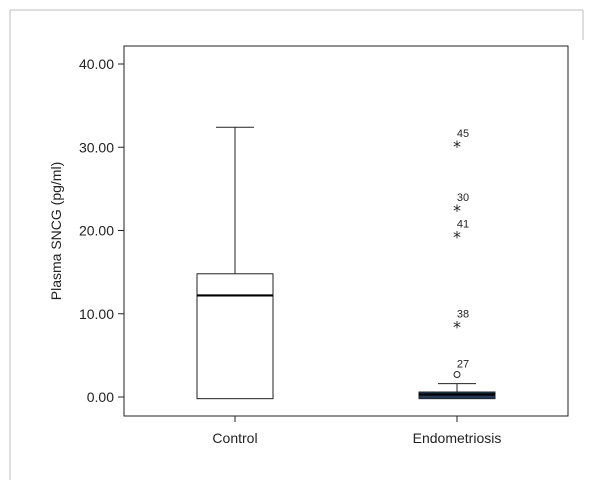 The image size is (593, 484). What do you see at coordinates (356, 431) in the screenshot?
I see `x-axis-ticks: Control Endometriosis` at bounding box center [356, 431].